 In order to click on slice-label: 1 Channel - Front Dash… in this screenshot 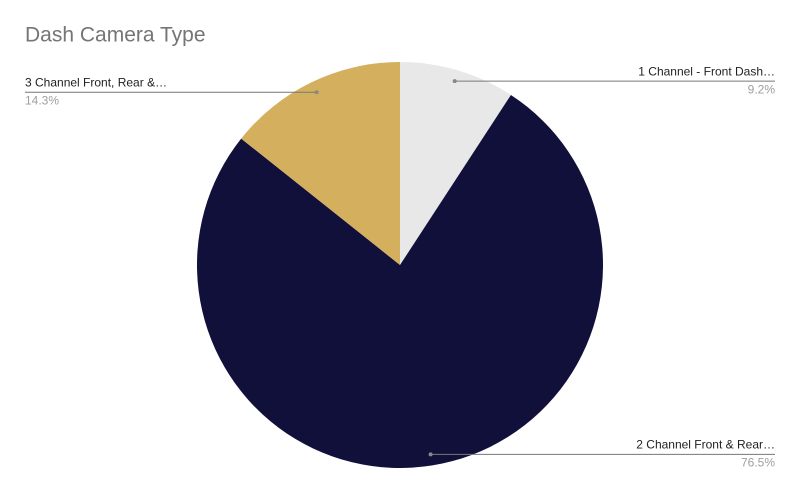, I will do `click(706, 71)`.